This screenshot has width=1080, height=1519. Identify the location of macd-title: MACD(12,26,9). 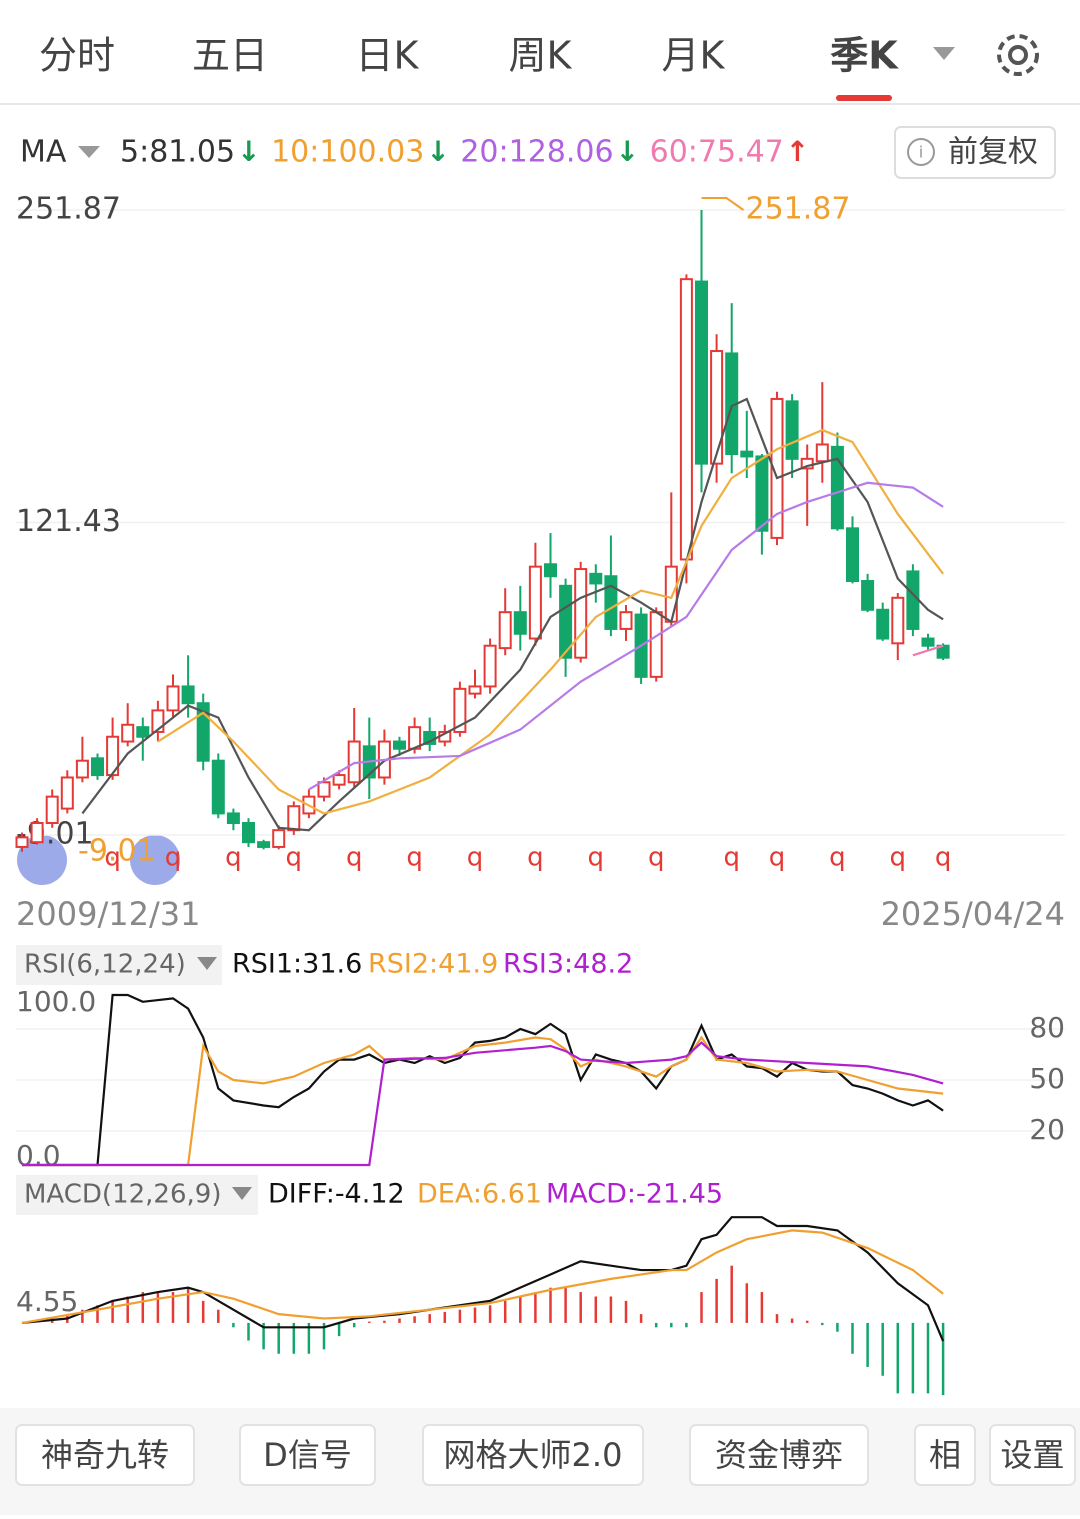
(122, 1195).